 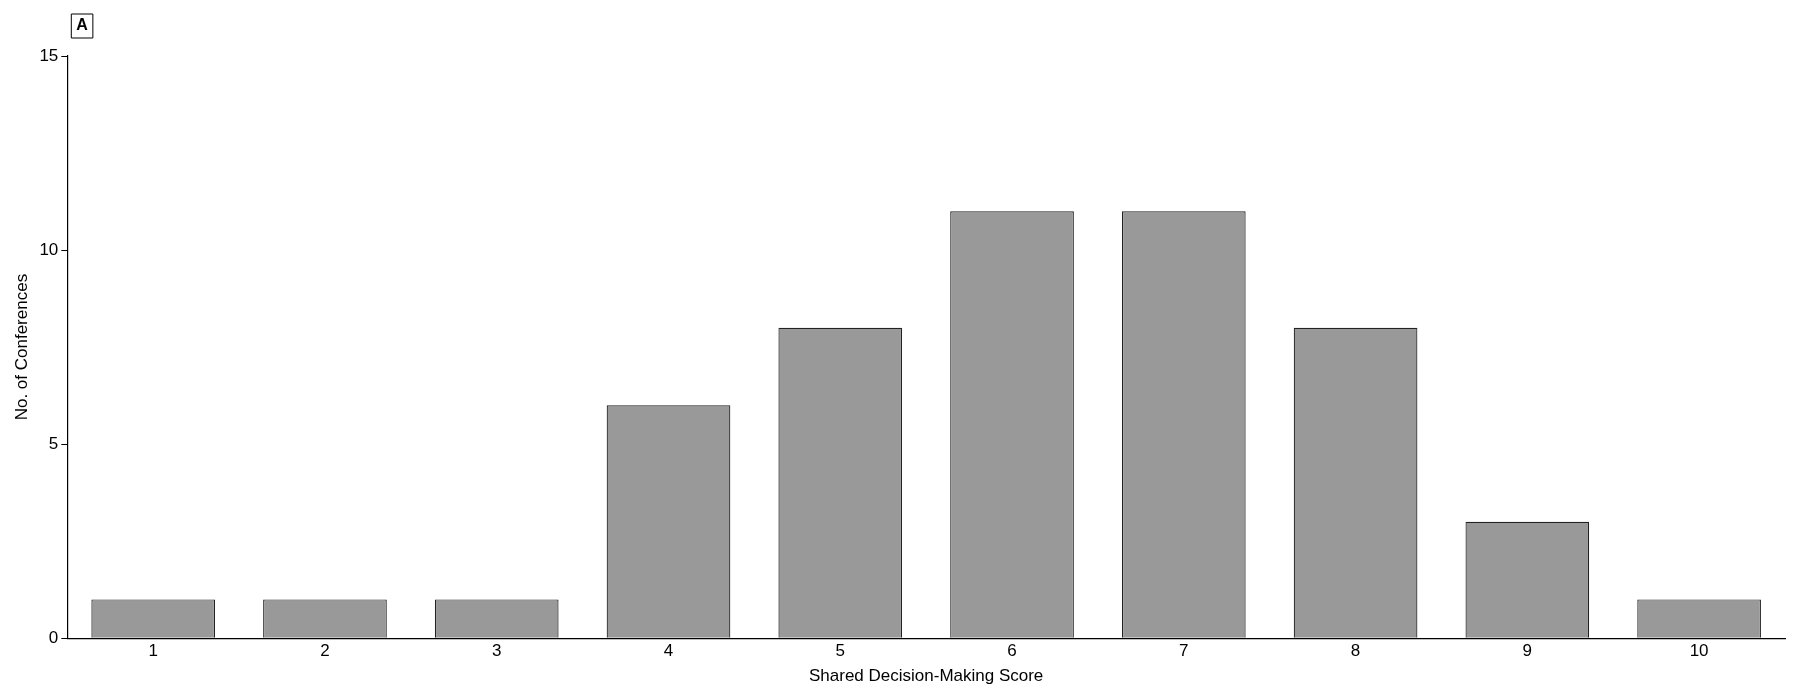 I want to click on y-tick-label: 0, so click(x=53, y=637).